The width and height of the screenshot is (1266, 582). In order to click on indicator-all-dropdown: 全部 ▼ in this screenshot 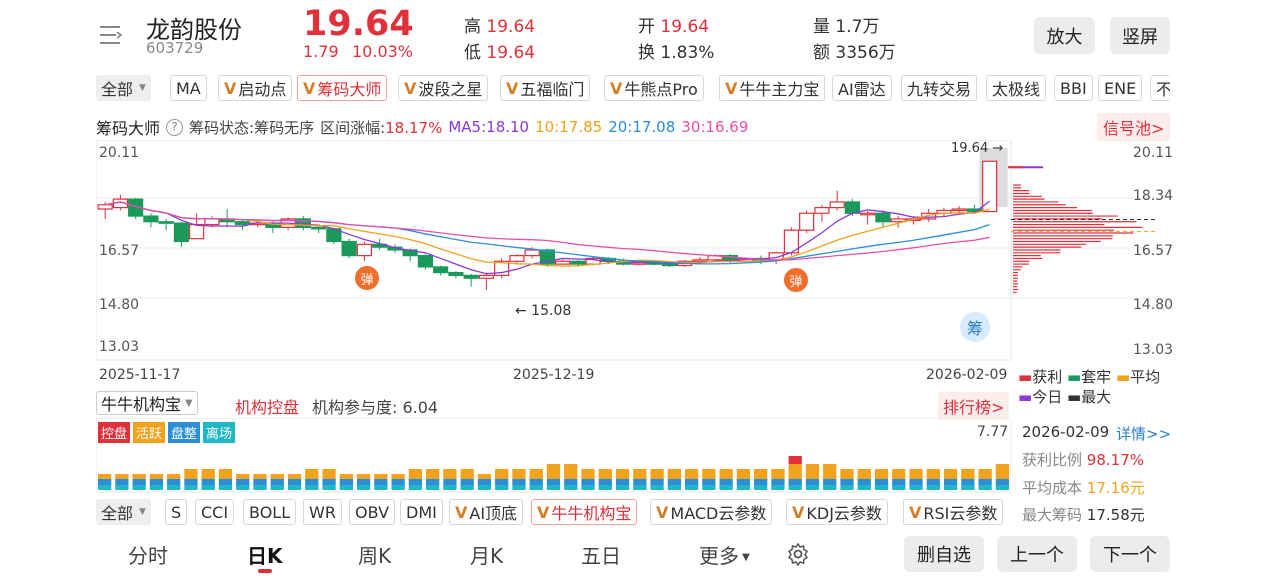, I will do `click(123, 88)`.